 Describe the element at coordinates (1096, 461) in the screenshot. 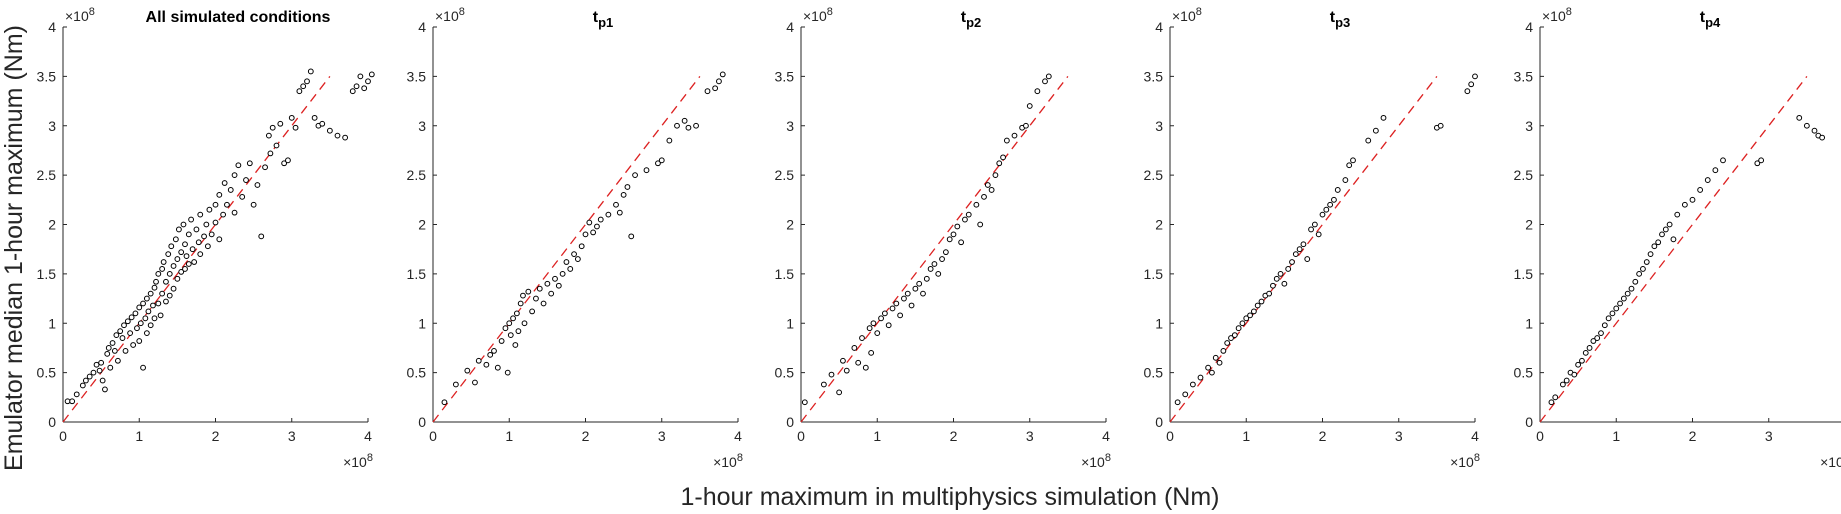

I see `x-exponent-label: ×10⁸` at that location.